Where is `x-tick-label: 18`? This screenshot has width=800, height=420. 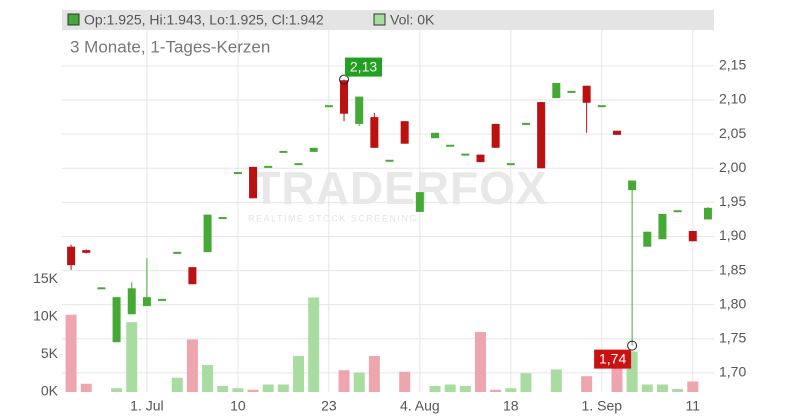
x-tick-label: 18 is located at coordinates (511, 406).